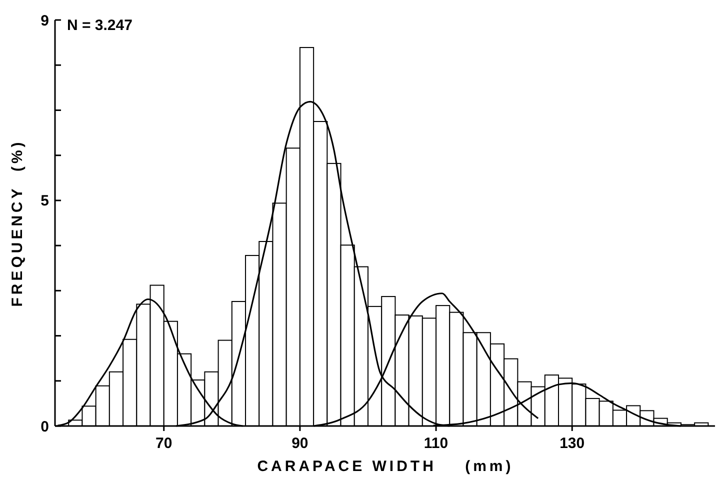  Describe the element at coordinates (300, 443) in the screenshot. I see `x-tick-label: 90` at that location.